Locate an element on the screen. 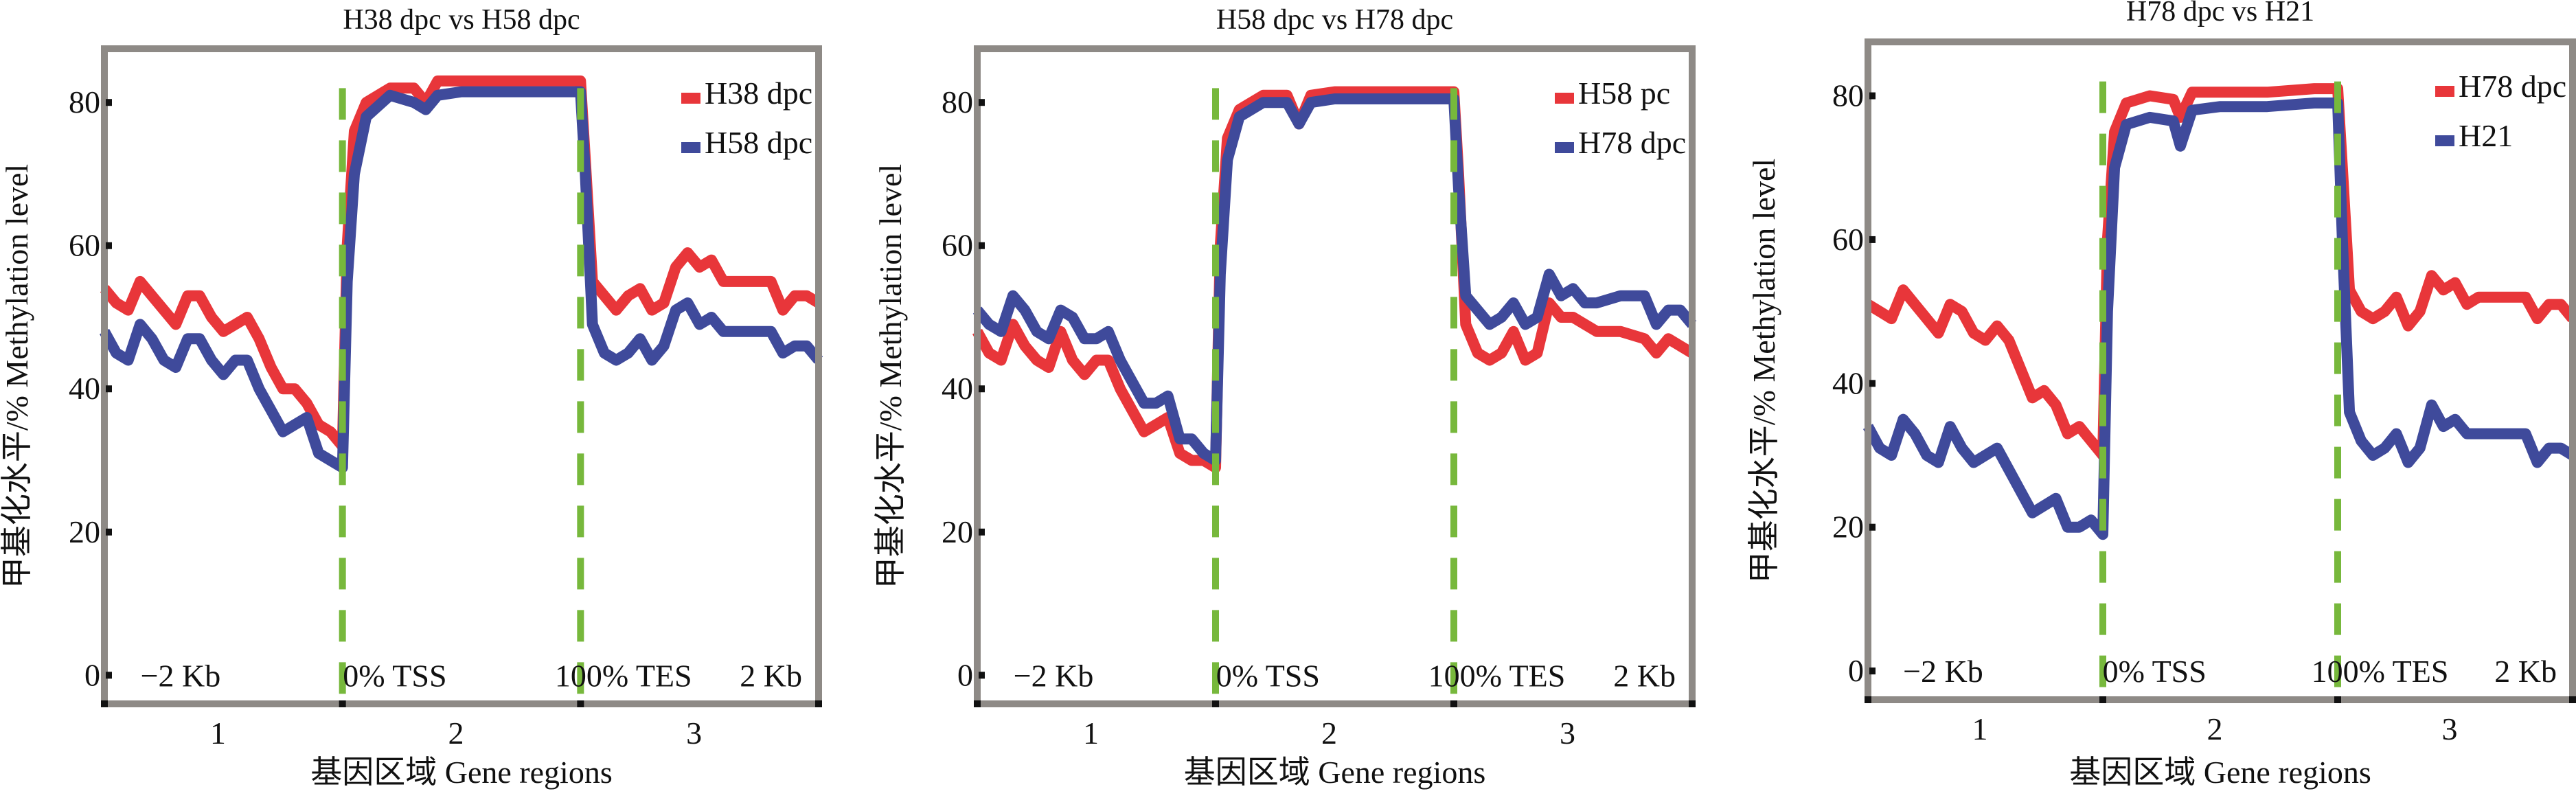  legend-label: H58 dpc is located at coordinates (758, 142).